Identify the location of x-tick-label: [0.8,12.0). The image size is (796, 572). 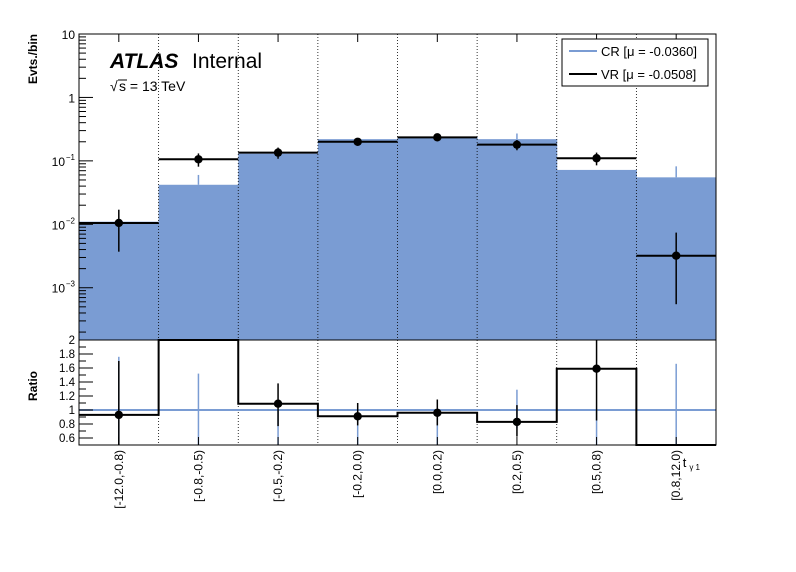
(676, 475).